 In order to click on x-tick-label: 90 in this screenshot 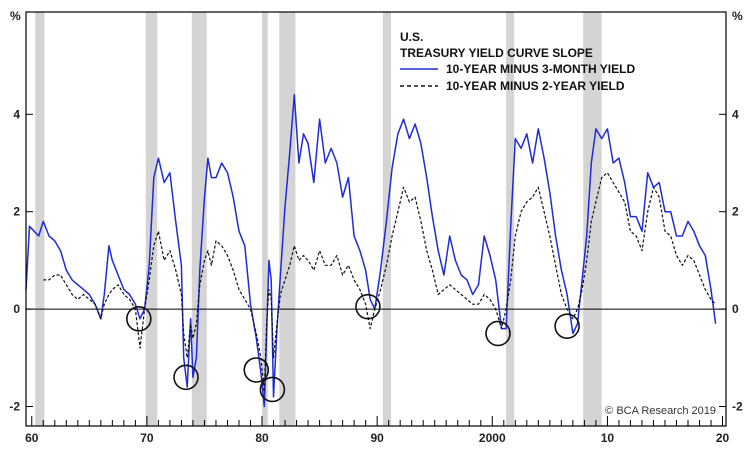, I will do `click(377, 438)`.